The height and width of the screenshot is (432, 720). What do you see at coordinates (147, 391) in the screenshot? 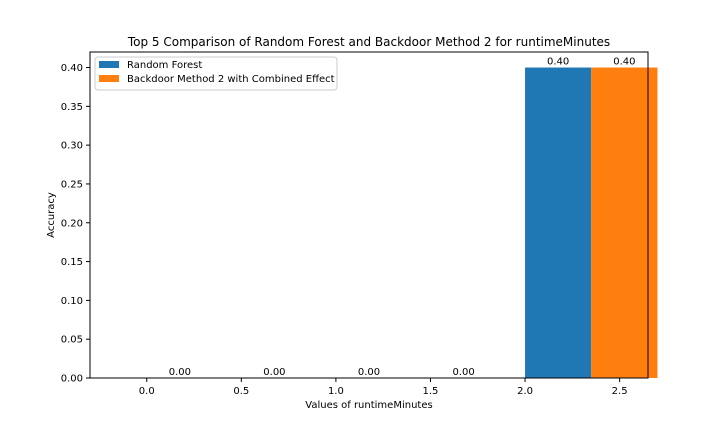
I see `x-tick-label: 0.0` at bounding box center [147, 391].